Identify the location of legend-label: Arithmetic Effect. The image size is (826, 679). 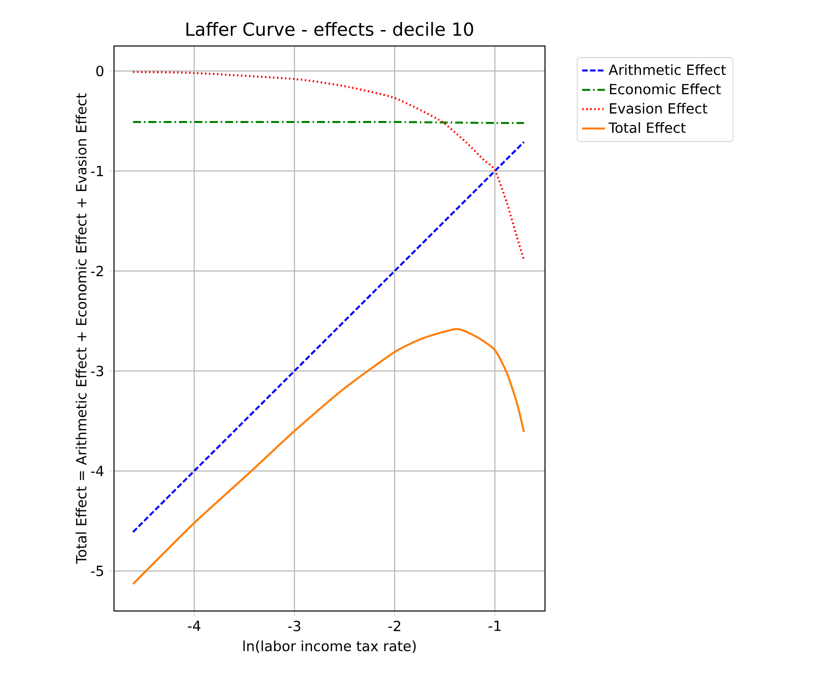
(667, 70).